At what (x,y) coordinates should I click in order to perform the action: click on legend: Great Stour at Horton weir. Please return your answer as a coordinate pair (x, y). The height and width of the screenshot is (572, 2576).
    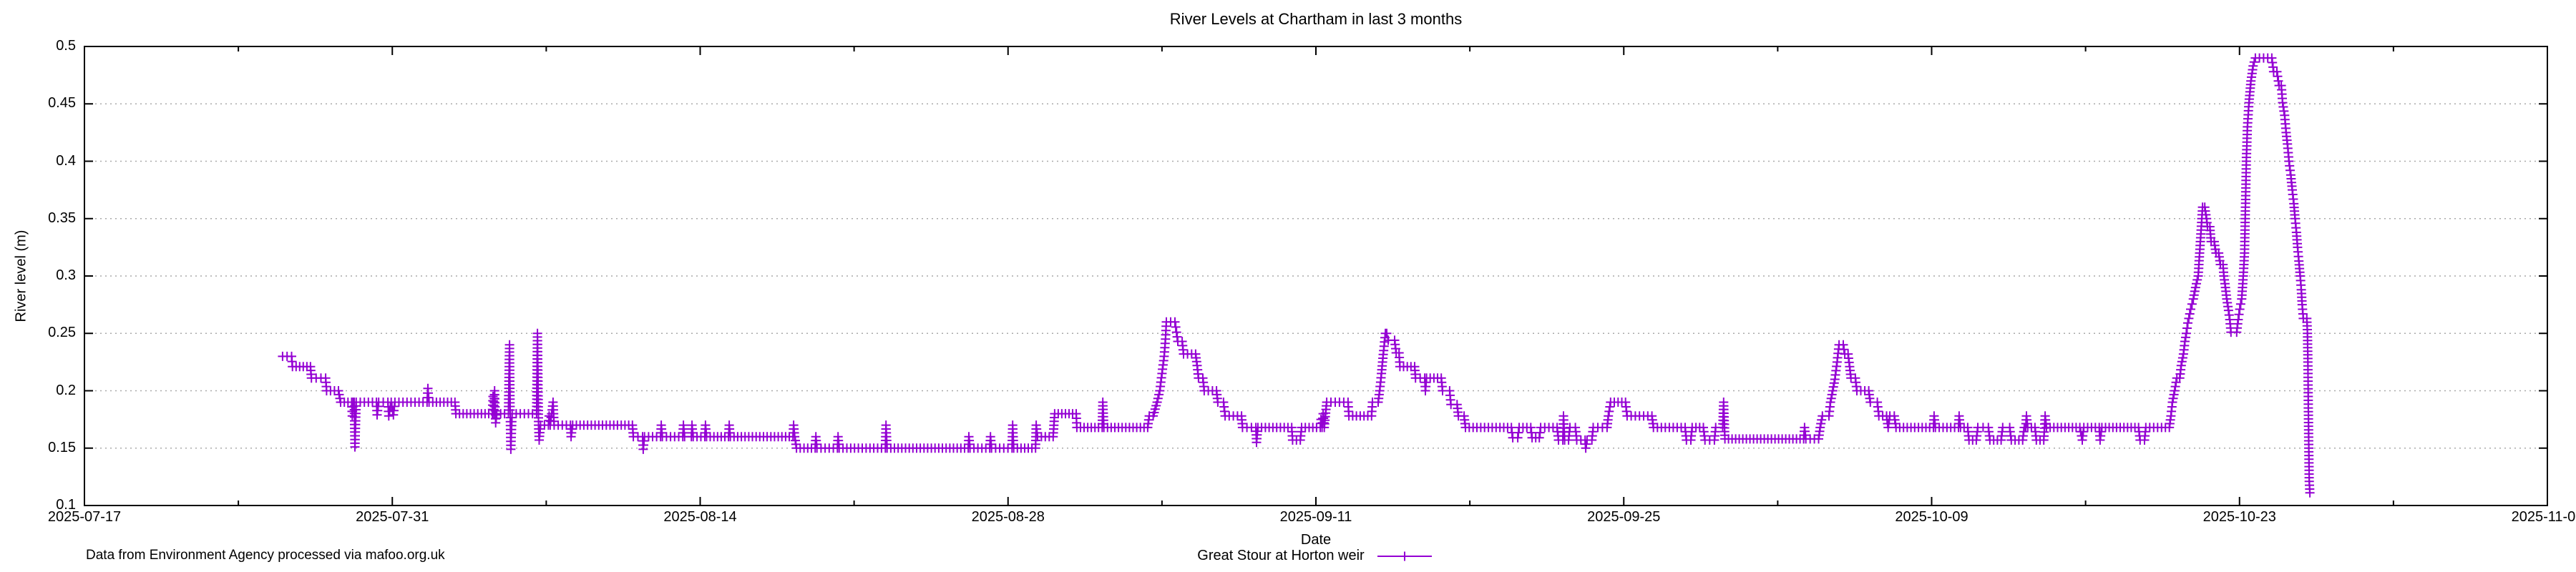
    Looking at the image, I should click on (1315, 556).